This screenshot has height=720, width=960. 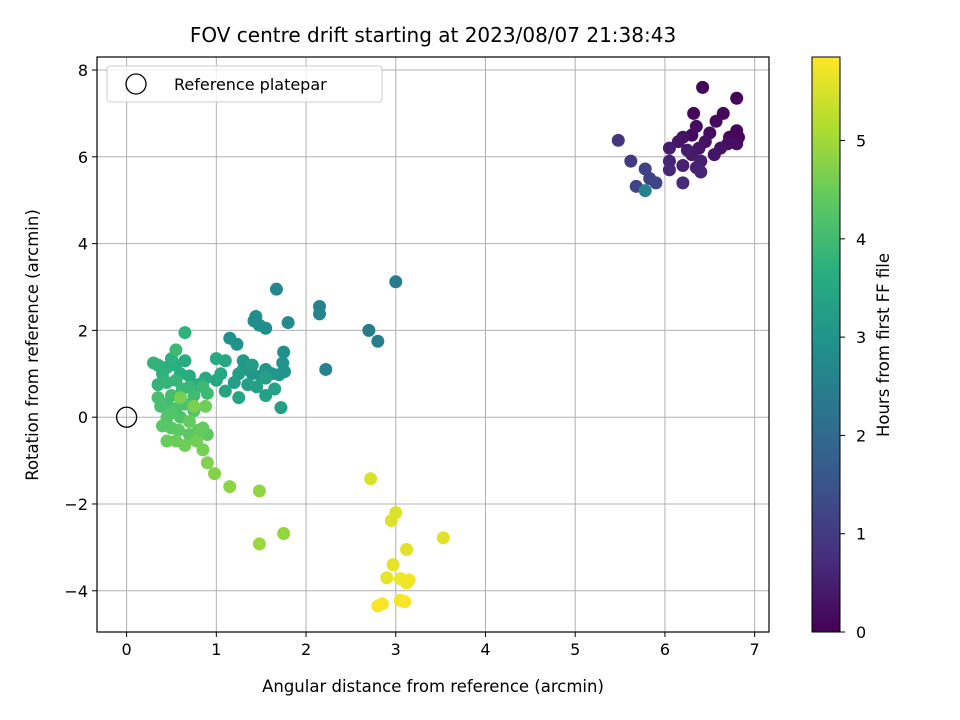 What do you see at coordinates (853, 387) in the screenshot?
I see `colorbar-ticks: 0 1 2 3 4 5` at bounding box center [853, 387].